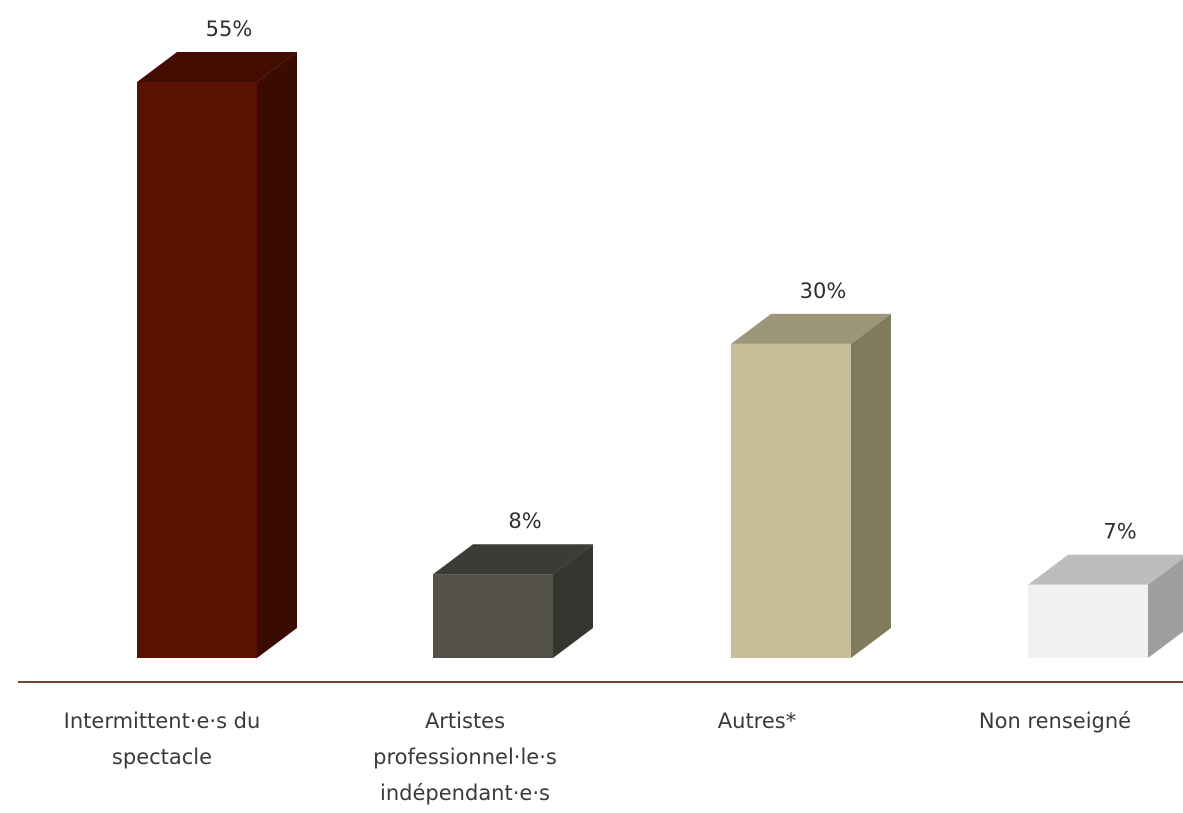  I want to click on category-label-line: Non renseigné, so click(1055, 721).